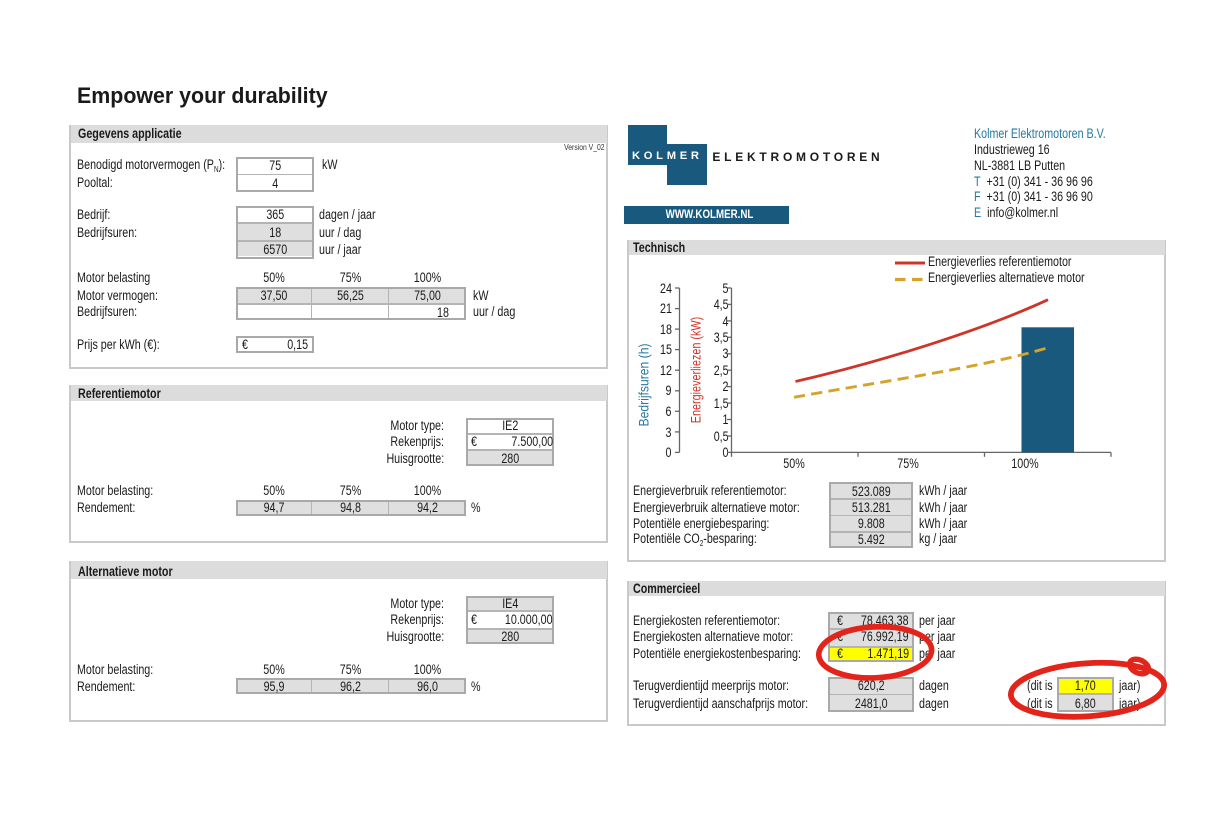 The height and width of the screenshot is (824, 1229). Describe the element at coordinates (644, 385) in the screenshot. I see `svg-text: Bedrijfsuren (h)` at that location.